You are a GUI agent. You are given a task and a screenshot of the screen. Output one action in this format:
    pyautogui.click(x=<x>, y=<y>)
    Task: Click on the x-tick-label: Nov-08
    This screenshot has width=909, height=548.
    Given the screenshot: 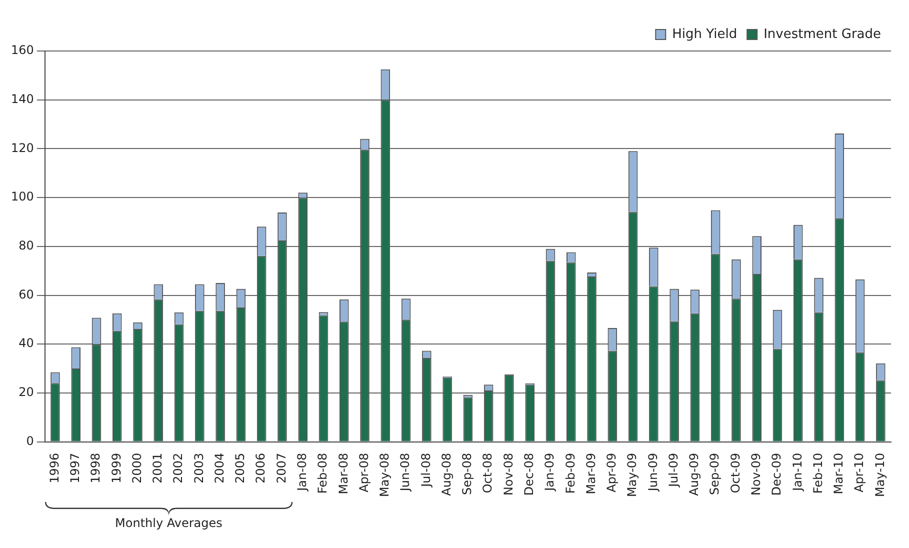 What is the action you would take?
    pyautogui.click(x=508, y=474)
    